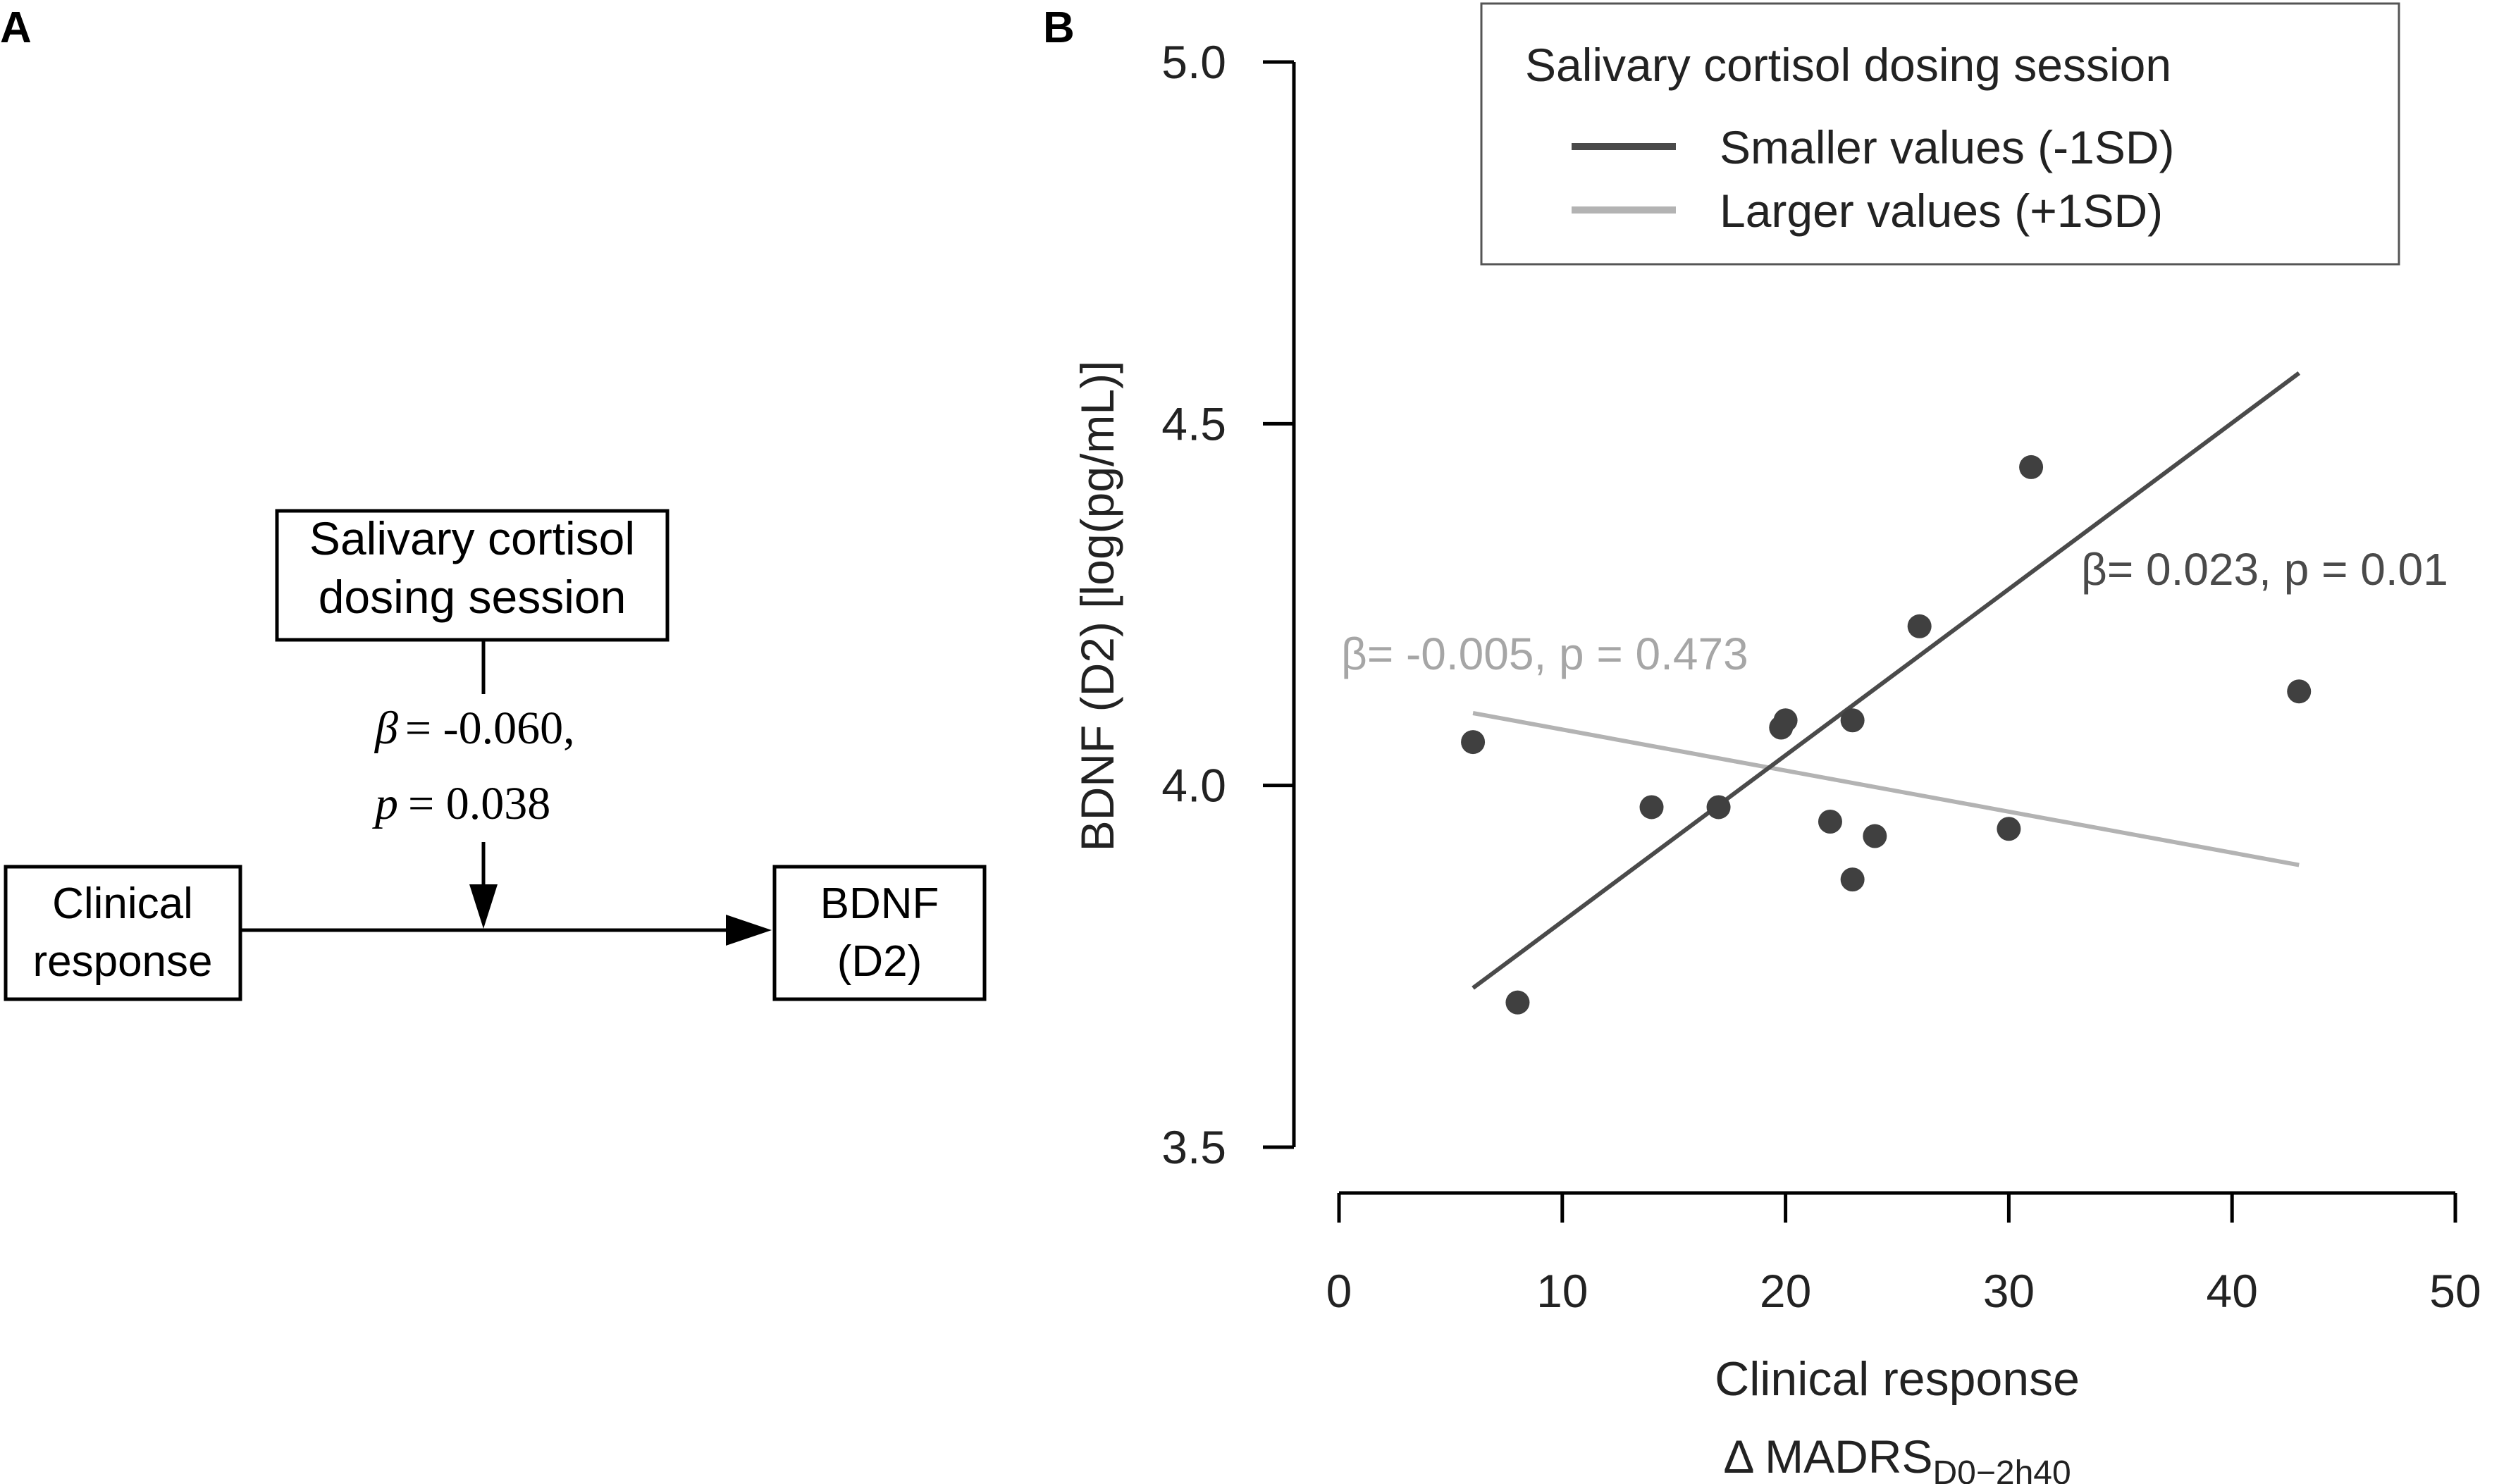 This screenshot has height=1484, width=2511. I want to click on x-axis: 0 10 20 30 40 50, so click(1903, 1254).